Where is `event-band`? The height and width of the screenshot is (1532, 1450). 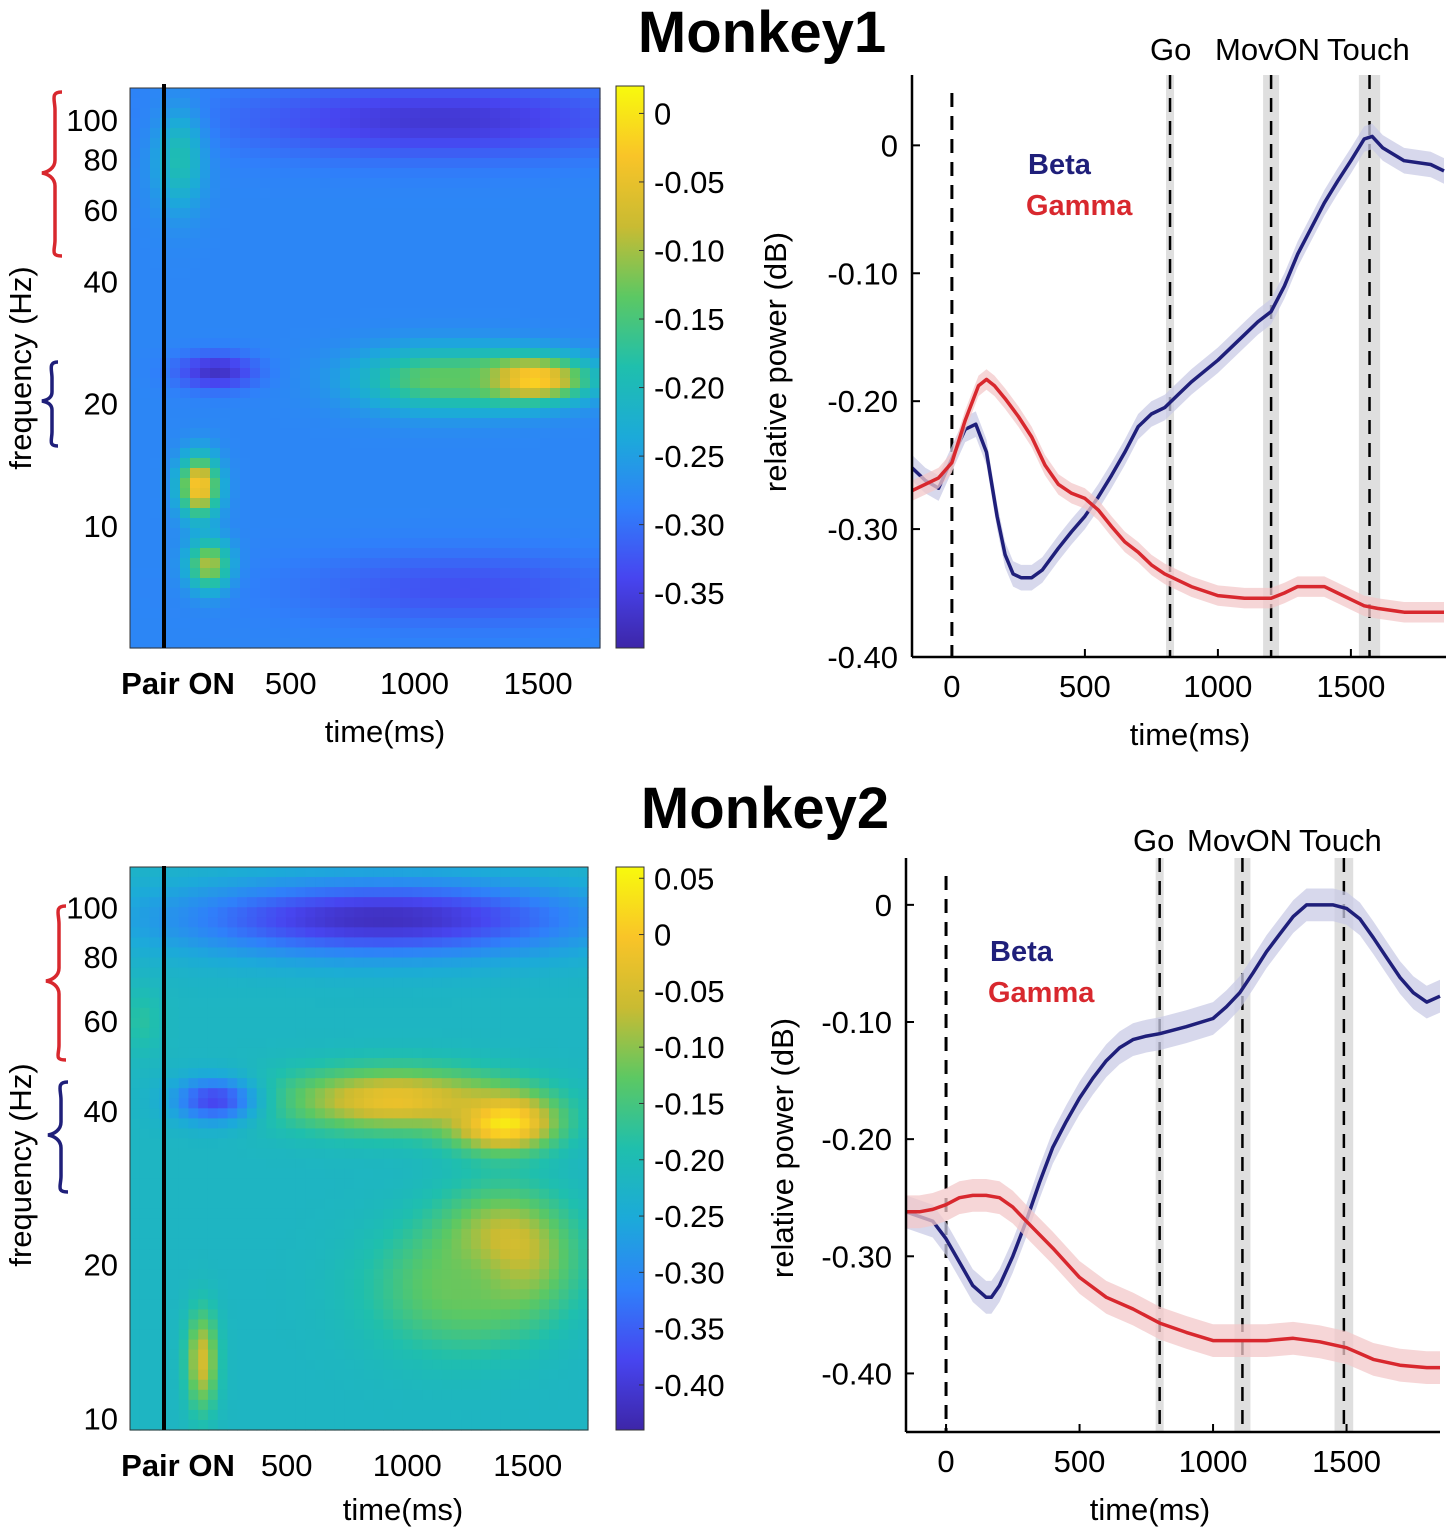 event-band is located at coordinates (1271, 366).